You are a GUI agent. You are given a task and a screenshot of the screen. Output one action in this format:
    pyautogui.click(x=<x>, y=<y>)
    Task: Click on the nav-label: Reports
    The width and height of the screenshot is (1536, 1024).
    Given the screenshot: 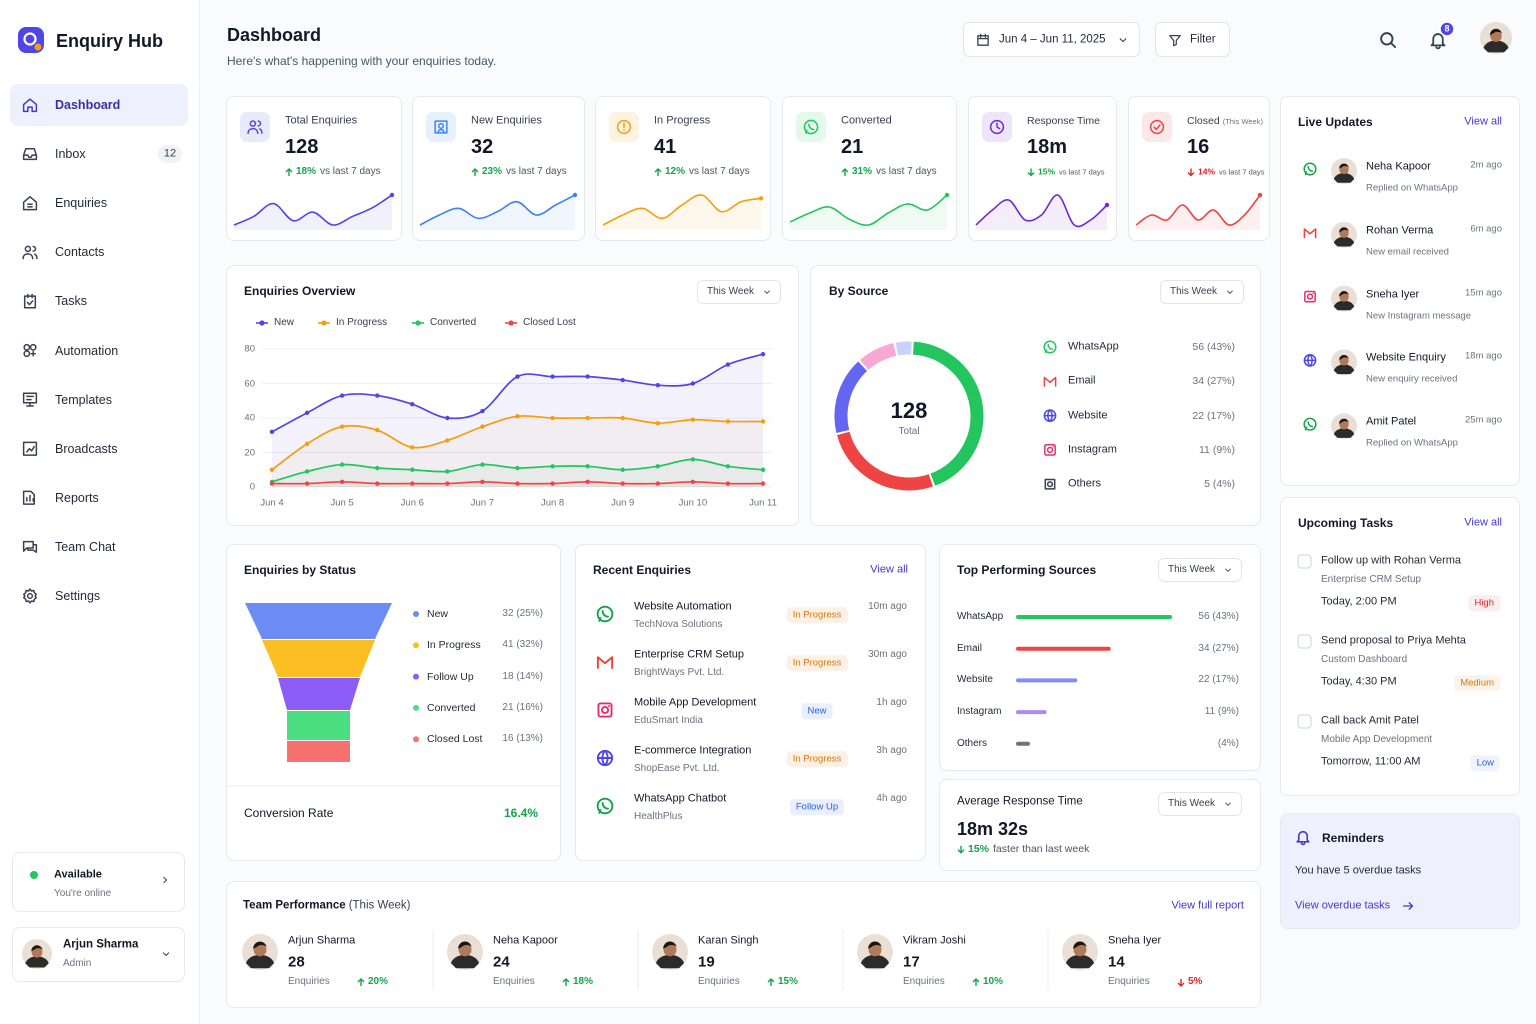 What is the action you would take?
    pyautogui.click(x=77, y=497)
    